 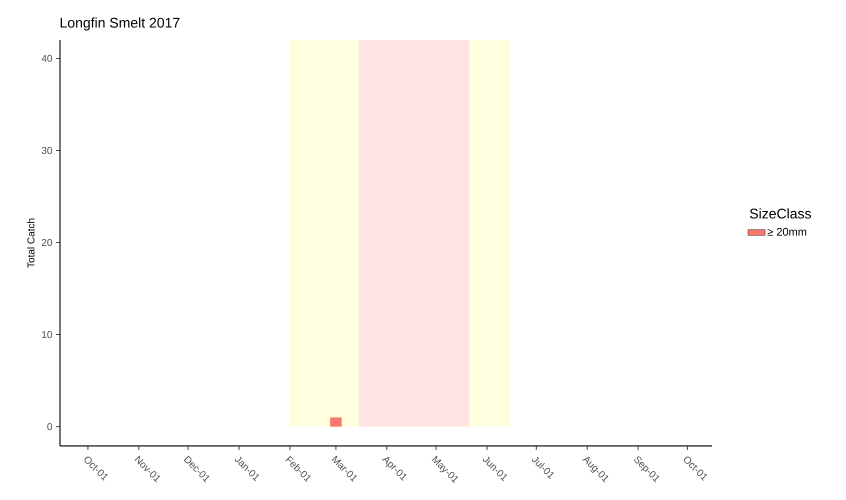 What do you see at coordinates (47, 58) in the screenshot?
I see `y-tick-label: 40` at bounding box center [47, 58].